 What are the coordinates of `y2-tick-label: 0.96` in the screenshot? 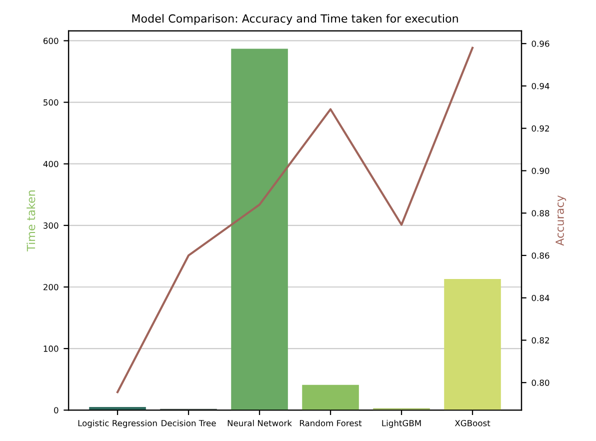 It's located at (541, 43).